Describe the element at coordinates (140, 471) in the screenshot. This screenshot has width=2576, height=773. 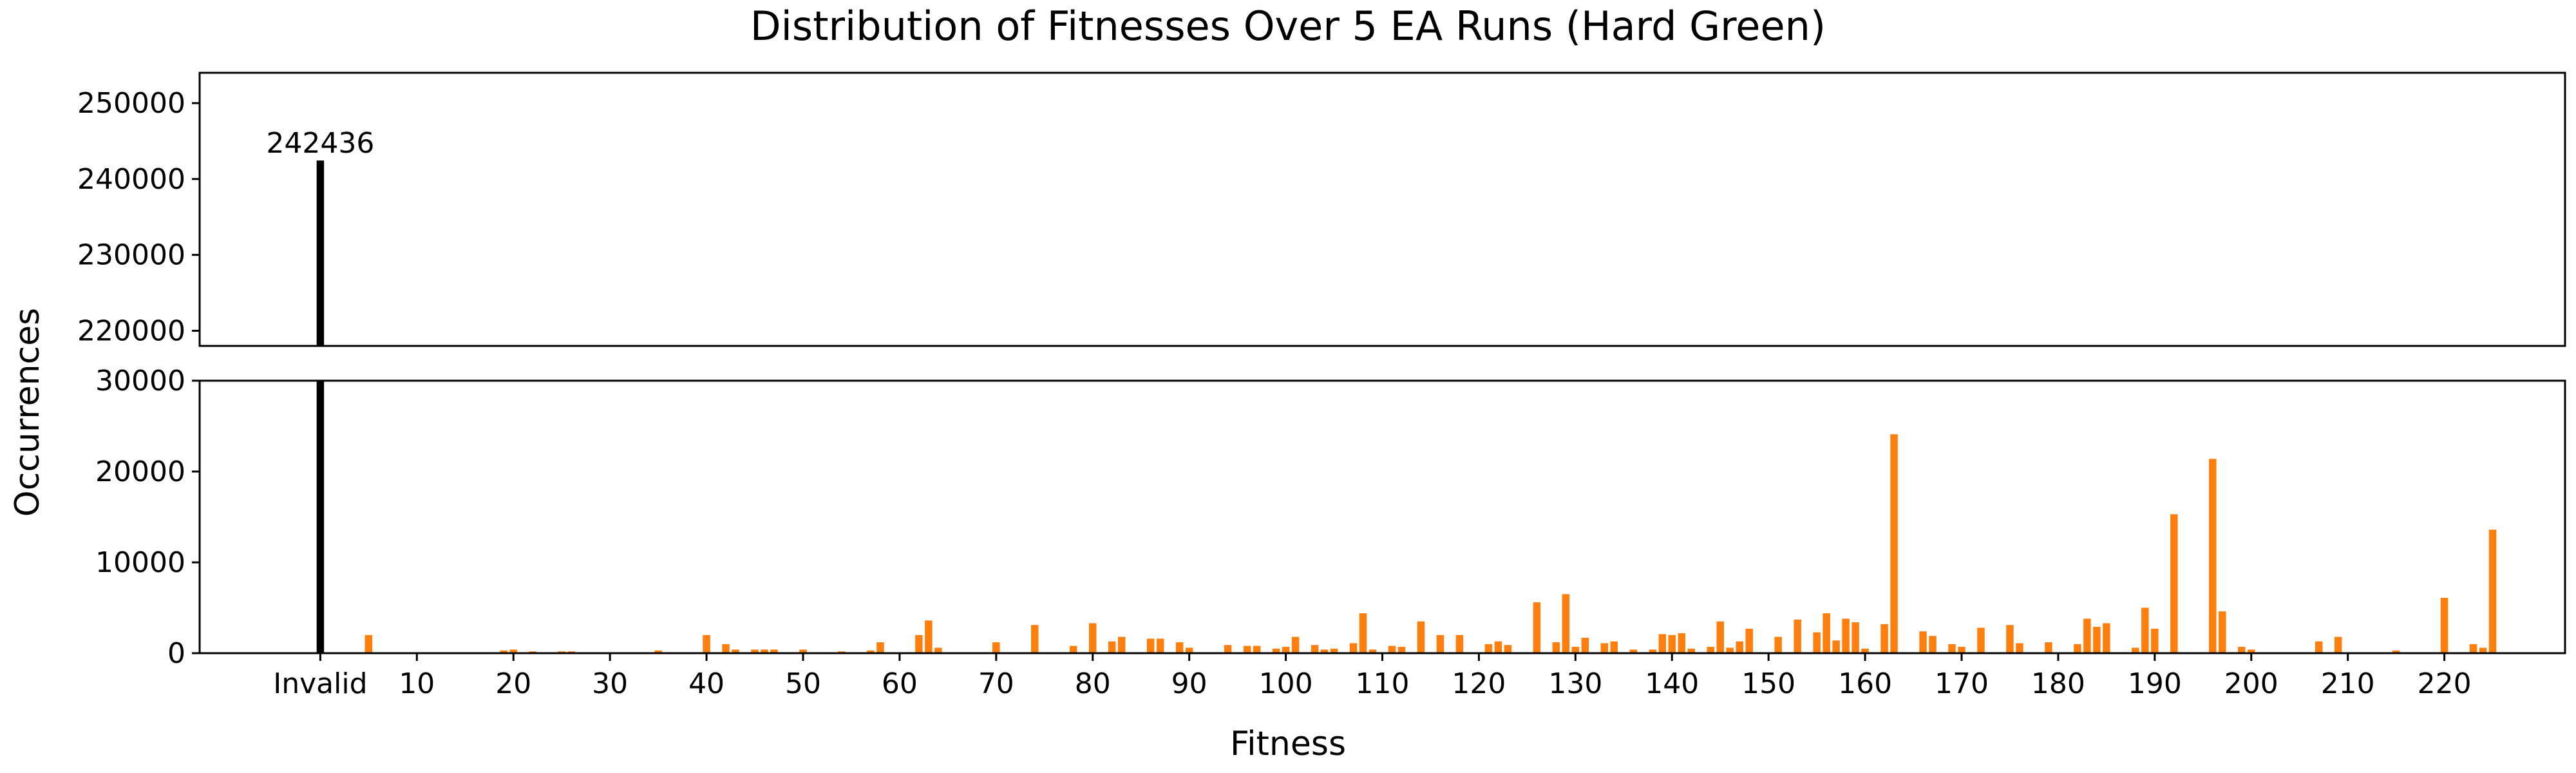
I see `lower-y-tick-label: 20000` at that location.